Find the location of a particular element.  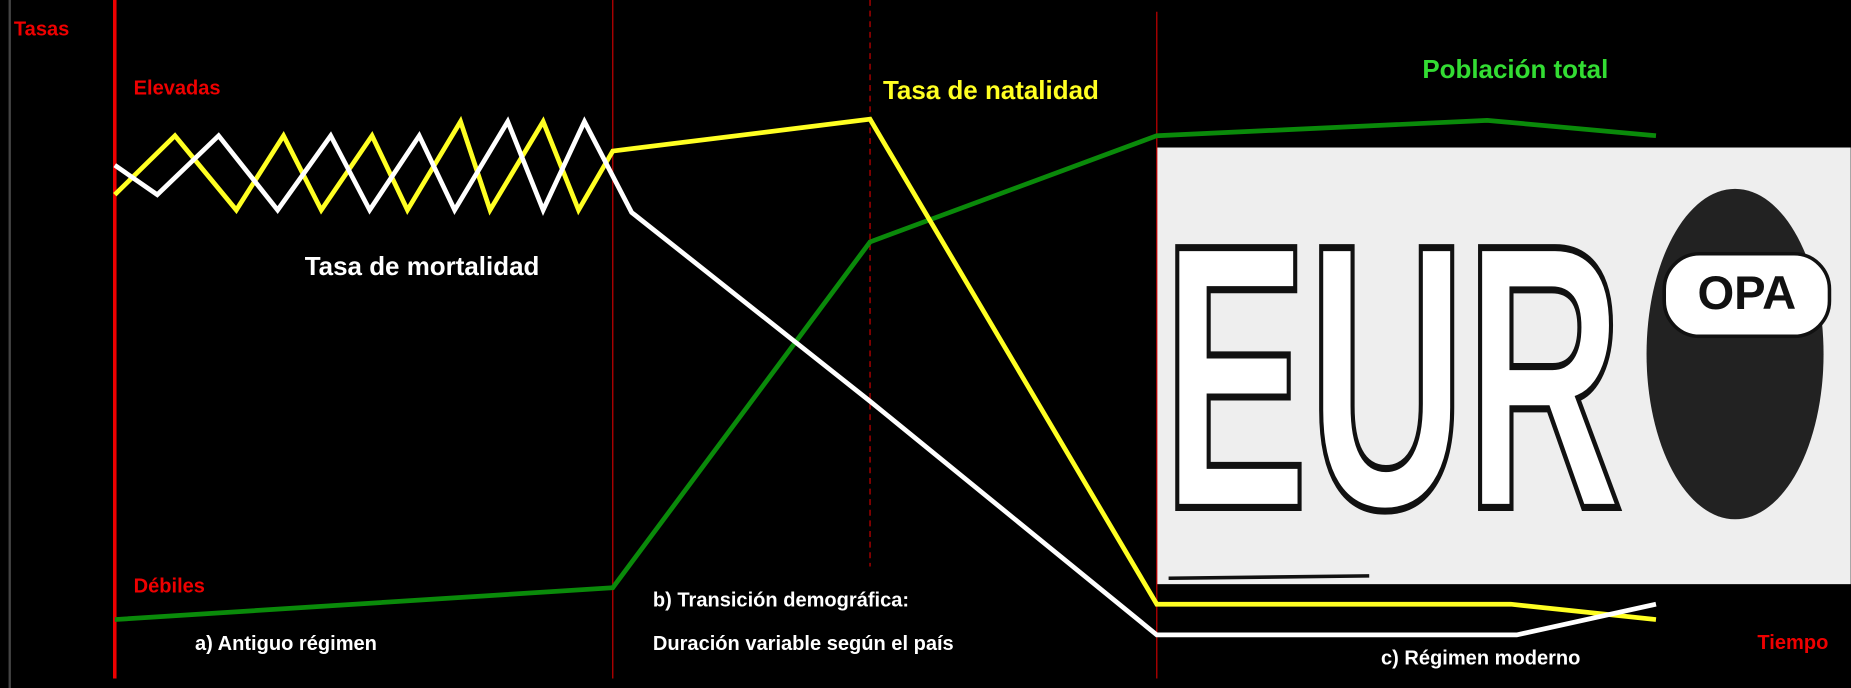

high-label: Elevadas is located at coordinates (177, 88).